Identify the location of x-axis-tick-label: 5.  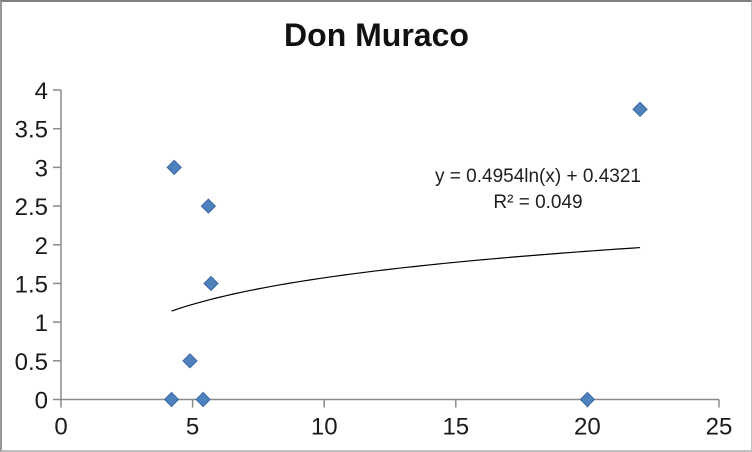
(192, 427).